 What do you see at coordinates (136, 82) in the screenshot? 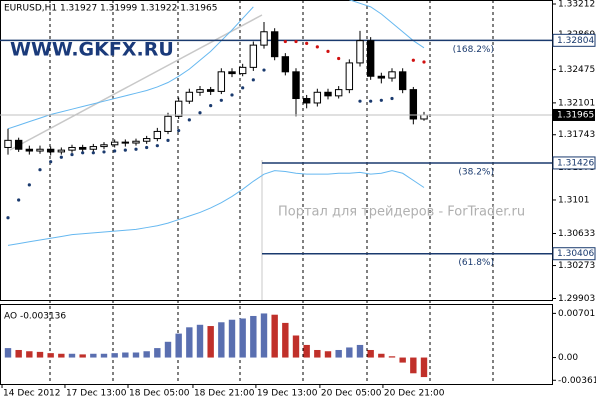
I see `trend-line` at bounding box center [136, 82].